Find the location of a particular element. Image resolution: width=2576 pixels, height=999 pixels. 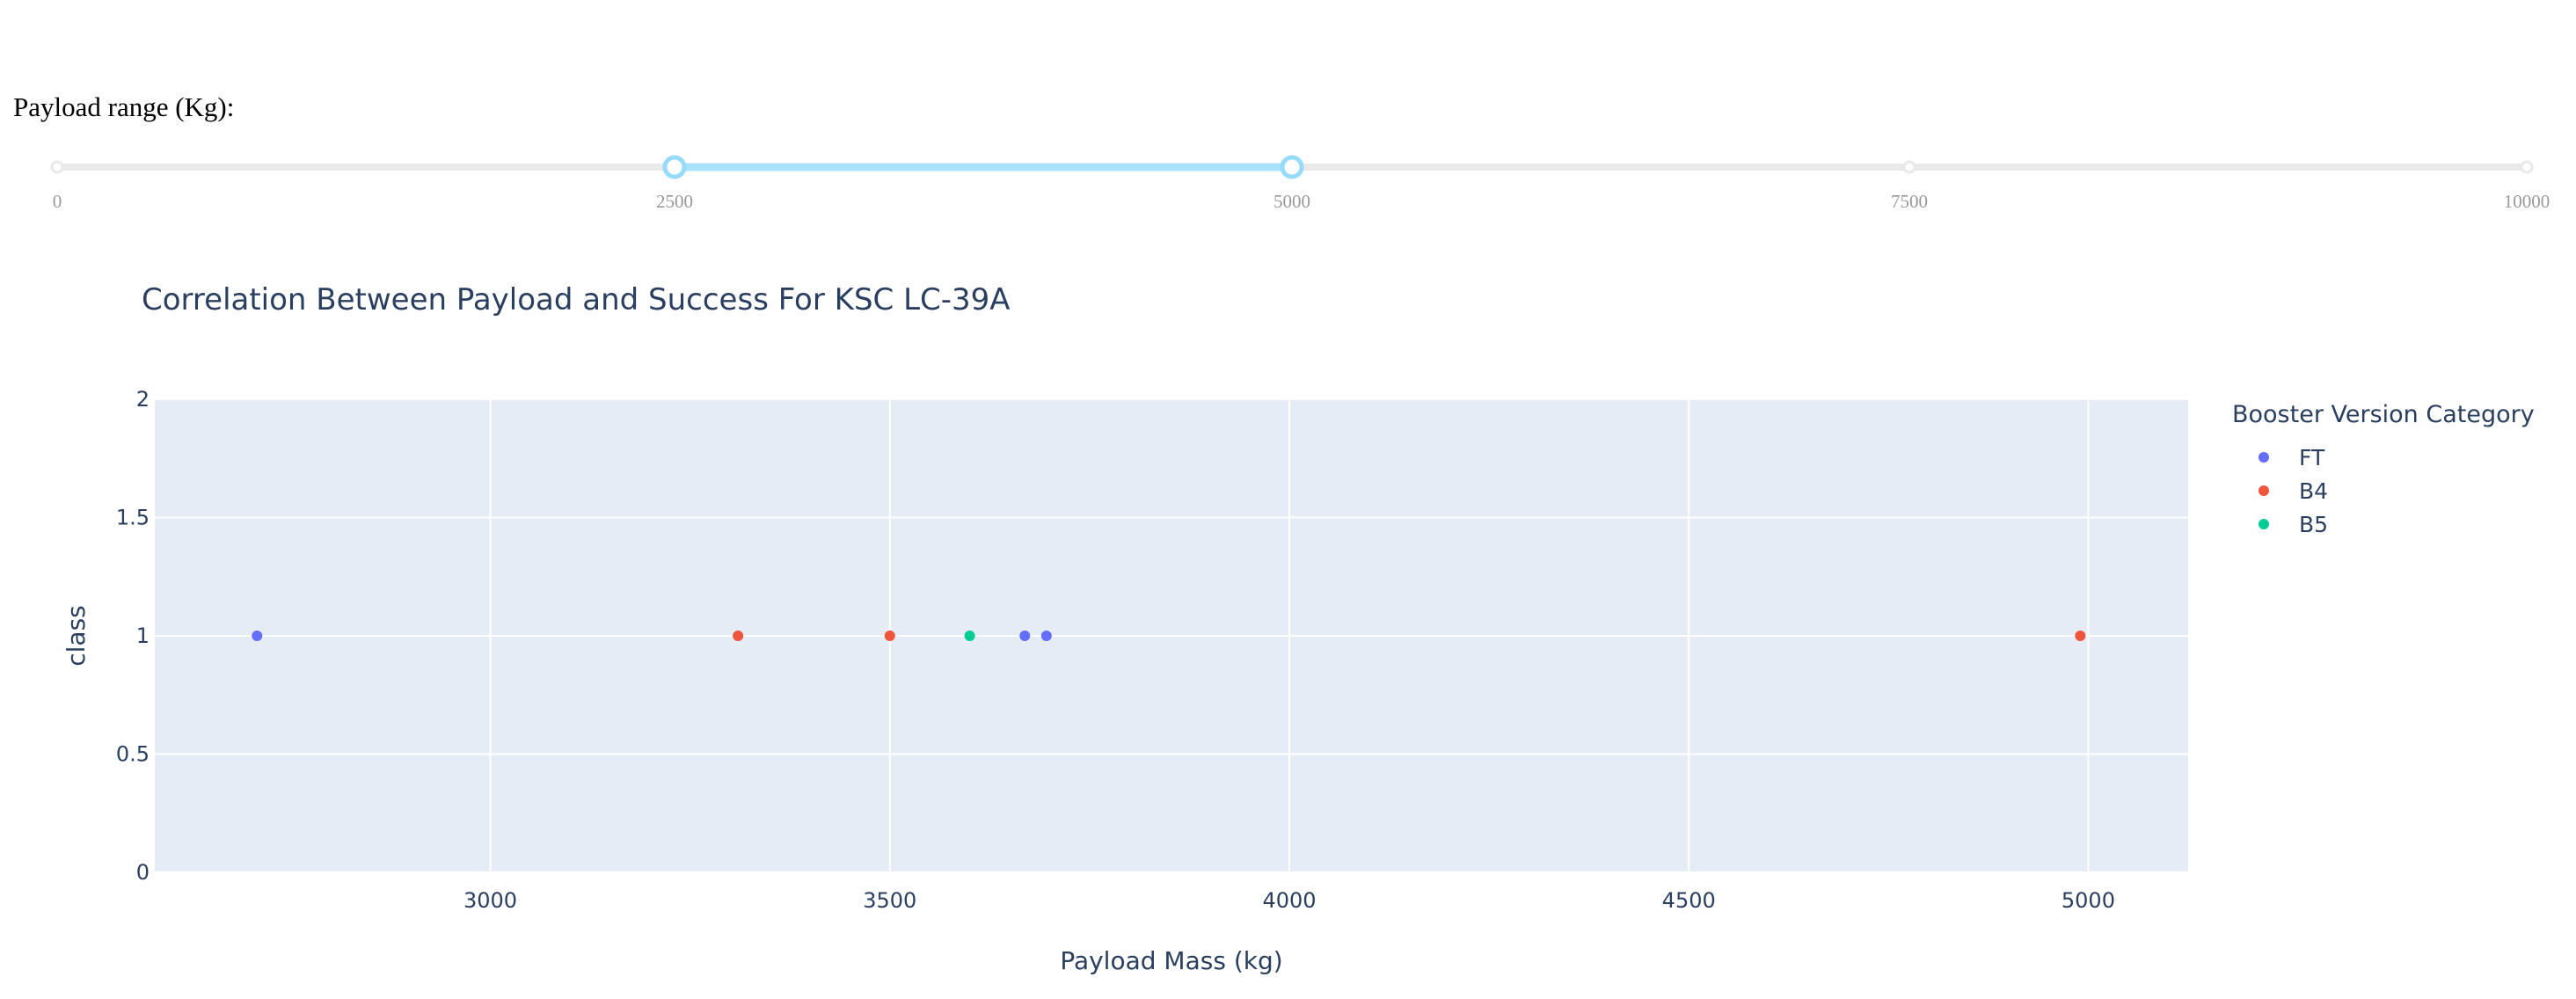

legend-item-label: B5 is located at coordinates (2313, 524).